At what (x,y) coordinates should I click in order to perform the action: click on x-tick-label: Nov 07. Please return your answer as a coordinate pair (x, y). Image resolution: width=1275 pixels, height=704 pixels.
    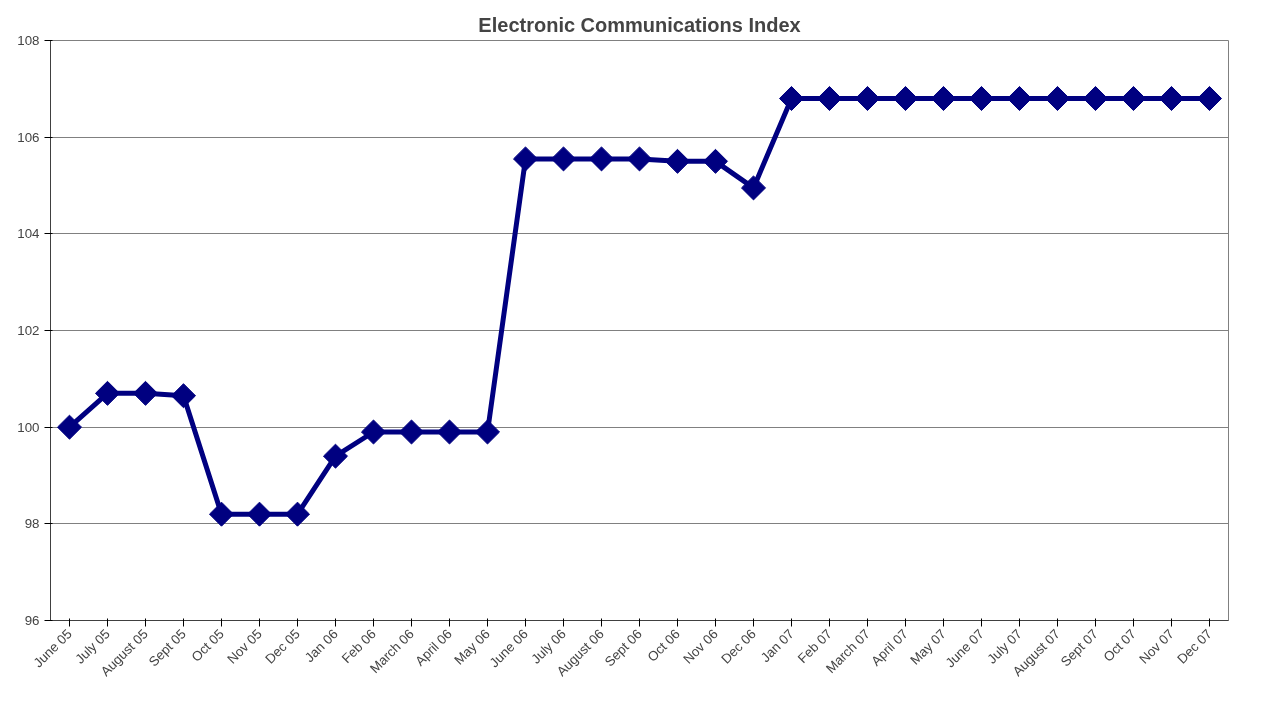
    Looking at the image, I should click on (1156, 646).